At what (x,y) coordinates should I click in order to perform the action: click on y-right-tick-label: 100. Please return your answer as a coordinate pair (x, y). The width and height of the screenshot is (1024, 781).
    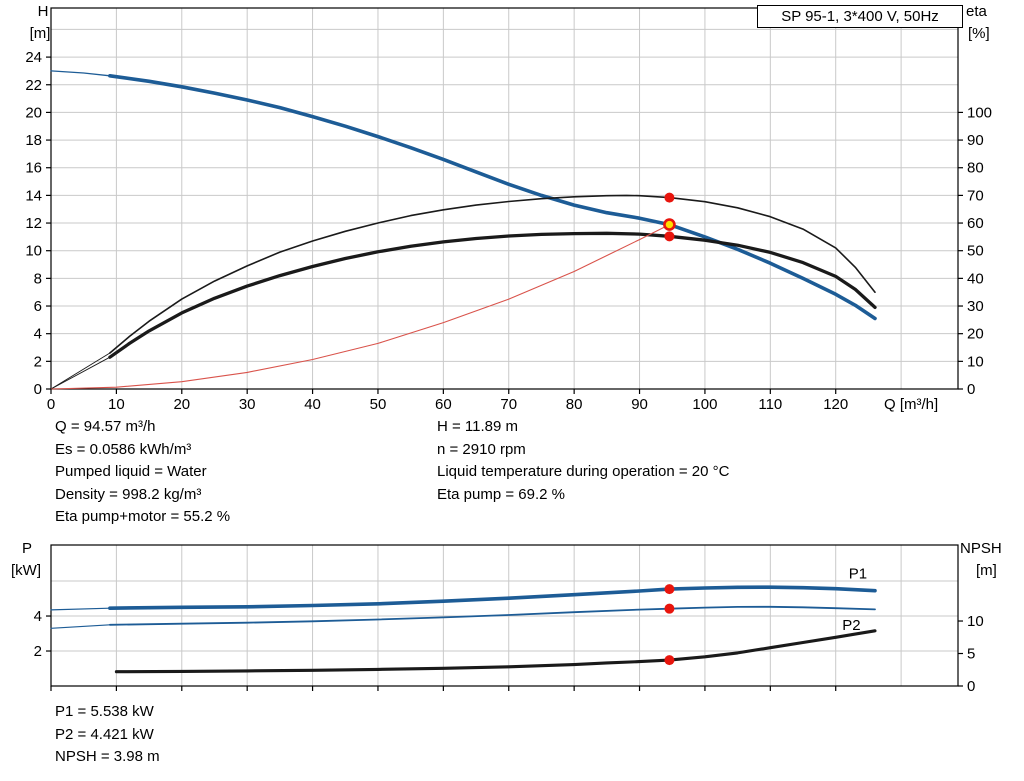
    Looking at the image, I should click on (979, 112).